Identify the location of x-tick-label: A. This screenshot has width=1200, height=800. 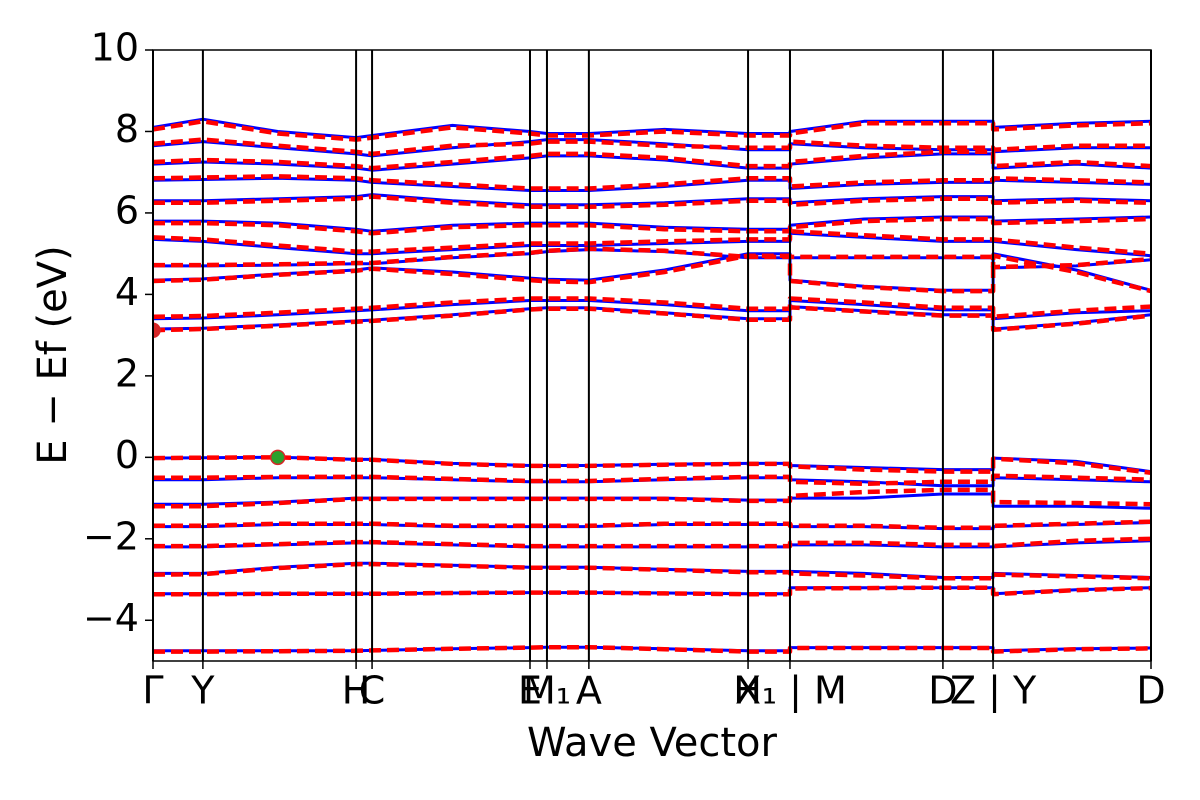
(589, 691).